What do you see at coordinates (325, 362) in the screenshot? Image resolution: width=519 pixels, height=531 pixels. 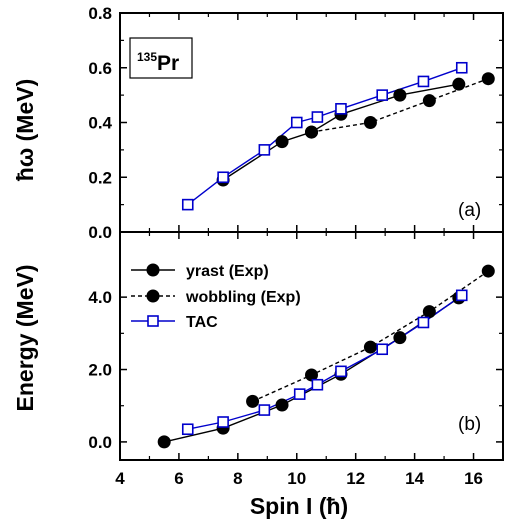 I see `panel-b-tac-line` at bounding box center [325, 362].